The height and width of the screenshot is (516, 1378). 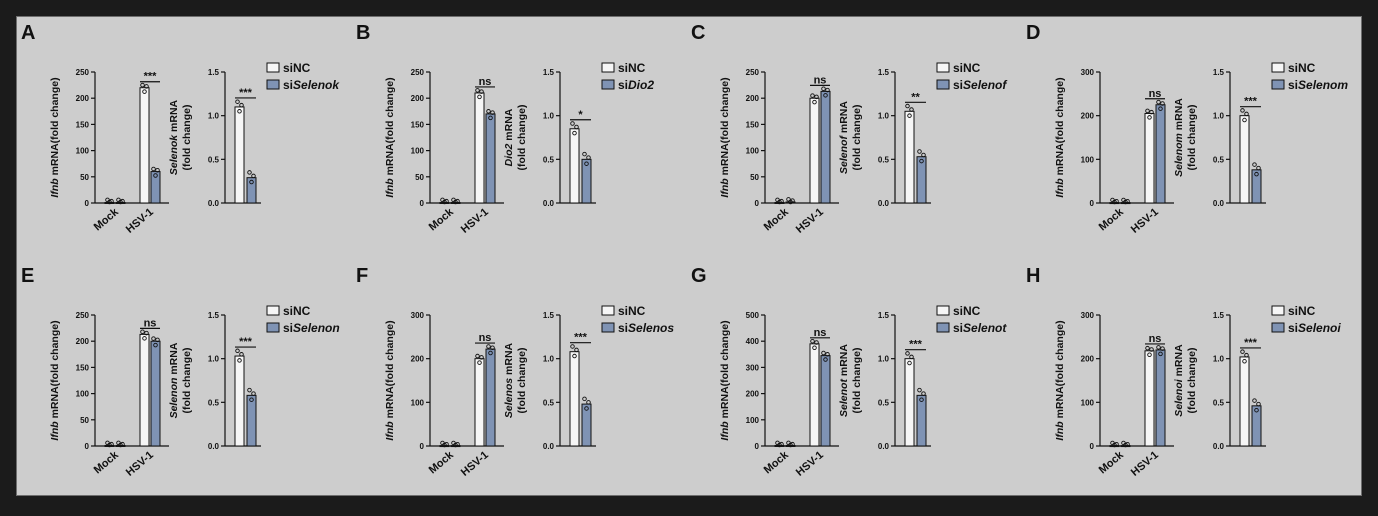 I want to click on target-y-axis-label: Selenon mRNA, so click(x=174, y=380).